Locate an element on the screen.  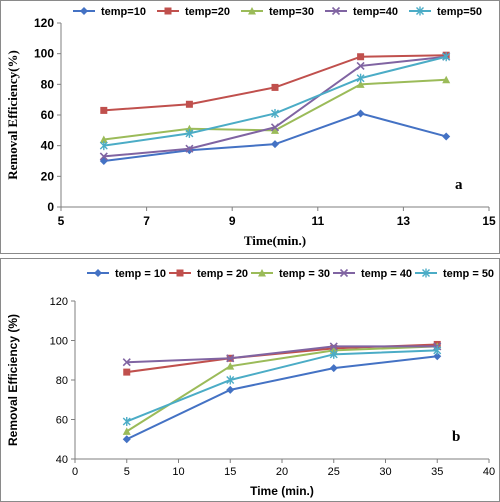
chart-b-legend-item: temp = 20 is located at coordinates (208, 274).